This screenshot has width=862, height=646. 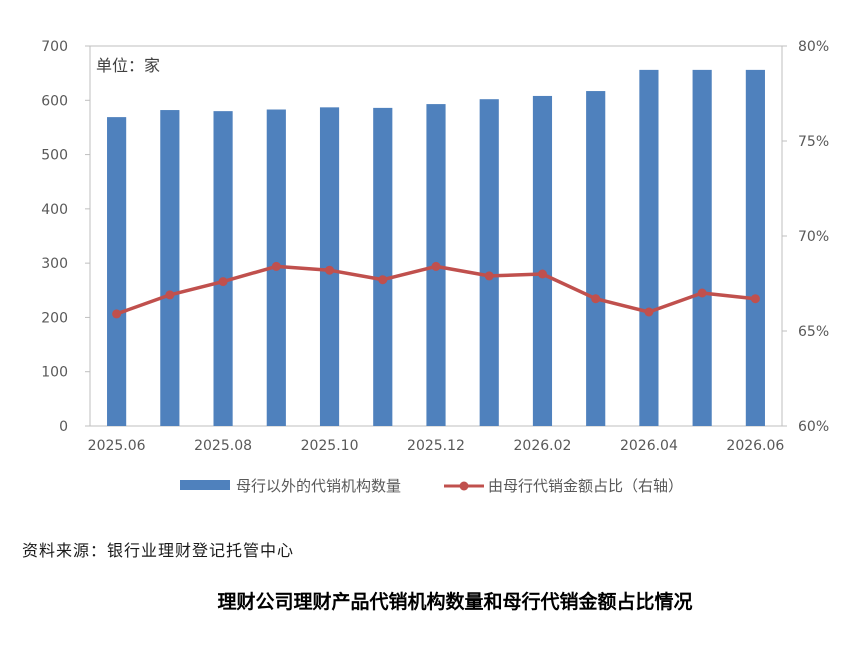 I want to click on y-axis-right: 60% 65% 70% 75% 80%, so click(x=805, y=237).